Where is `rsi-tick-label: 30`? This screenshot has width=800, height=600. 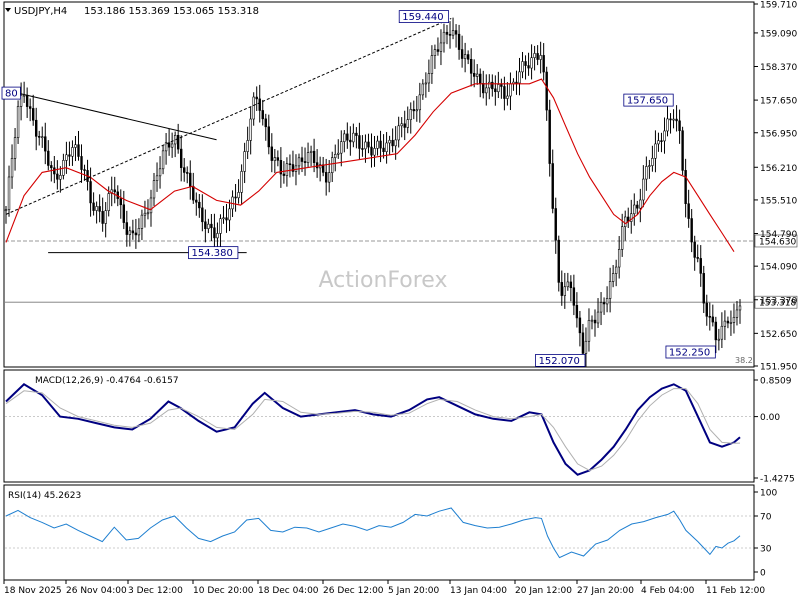
rsi-tick-label: 30 is located at coordinates (766, 550).